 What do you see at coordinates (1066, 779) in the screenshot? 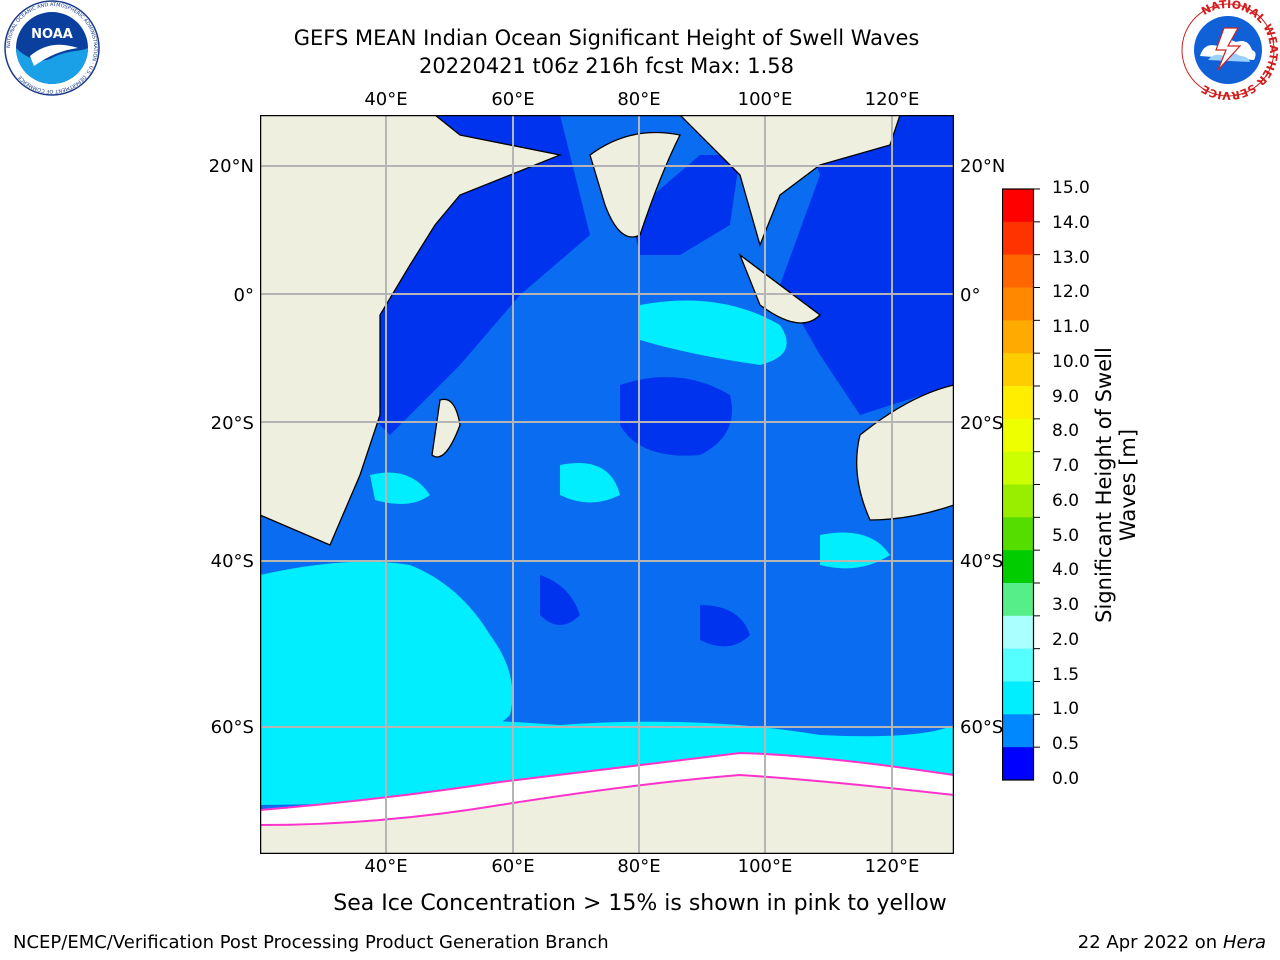
I see `colorbar-label: 0.0` at bounding box center [1066, 779].